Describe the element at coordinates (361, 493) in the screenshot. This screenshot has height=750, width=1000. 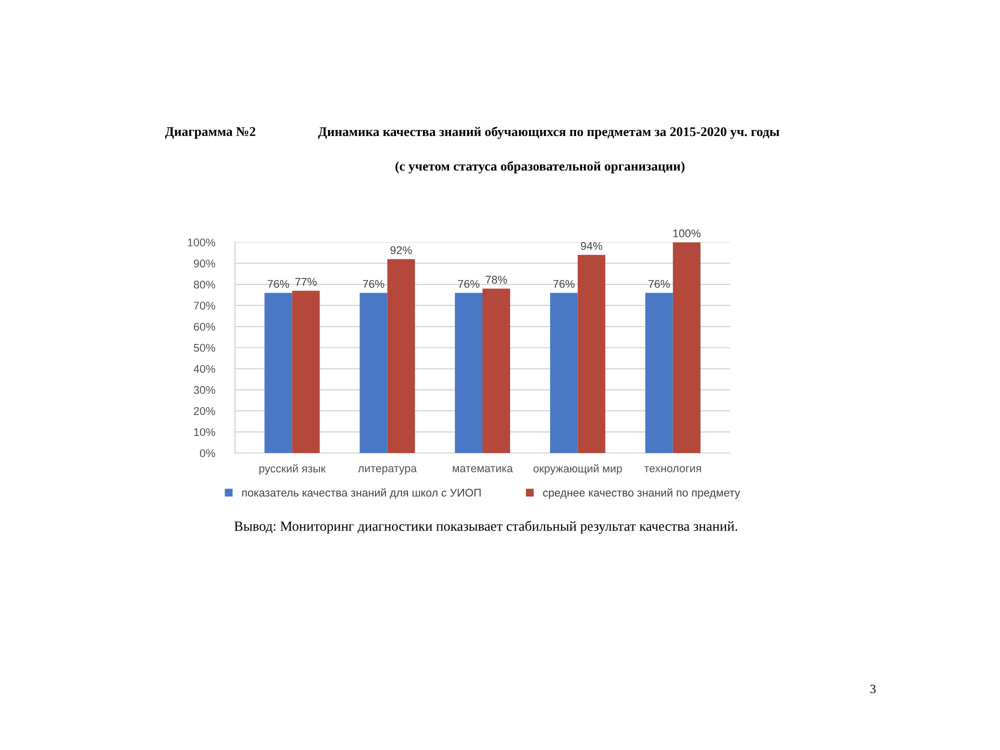
I see `legend-label: показатель качества знаний для школ с УИОП` at that location.